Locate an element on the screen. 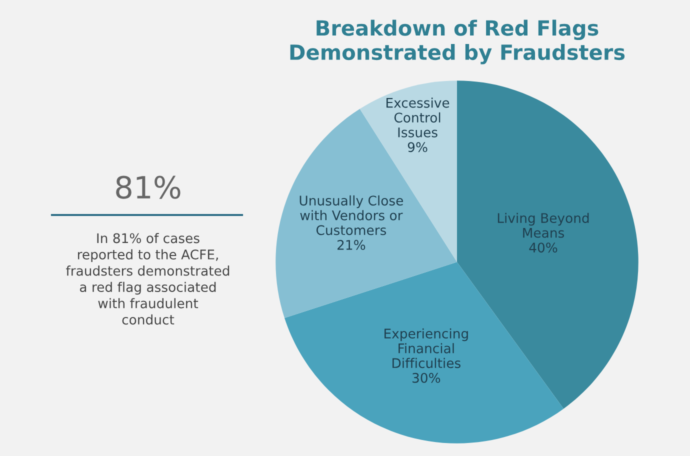  data-label: 30% is located at coordinates (426, 377).